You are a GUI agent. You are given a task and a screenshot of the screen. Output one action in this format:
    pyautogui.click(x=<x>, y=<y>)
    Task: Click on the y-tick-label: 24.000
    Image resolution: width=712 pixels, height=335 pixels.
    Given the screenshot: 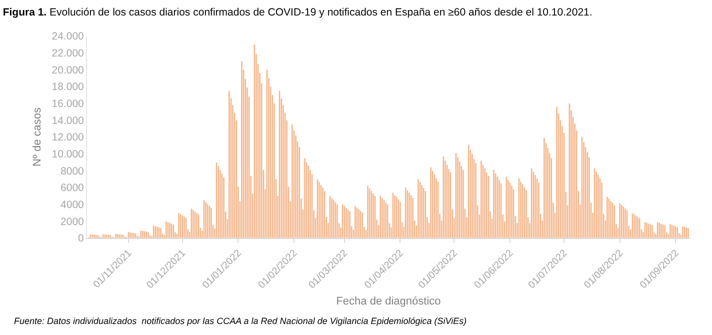 What is the action you would take?
    pyautogui.click(x=68, y=36)
    